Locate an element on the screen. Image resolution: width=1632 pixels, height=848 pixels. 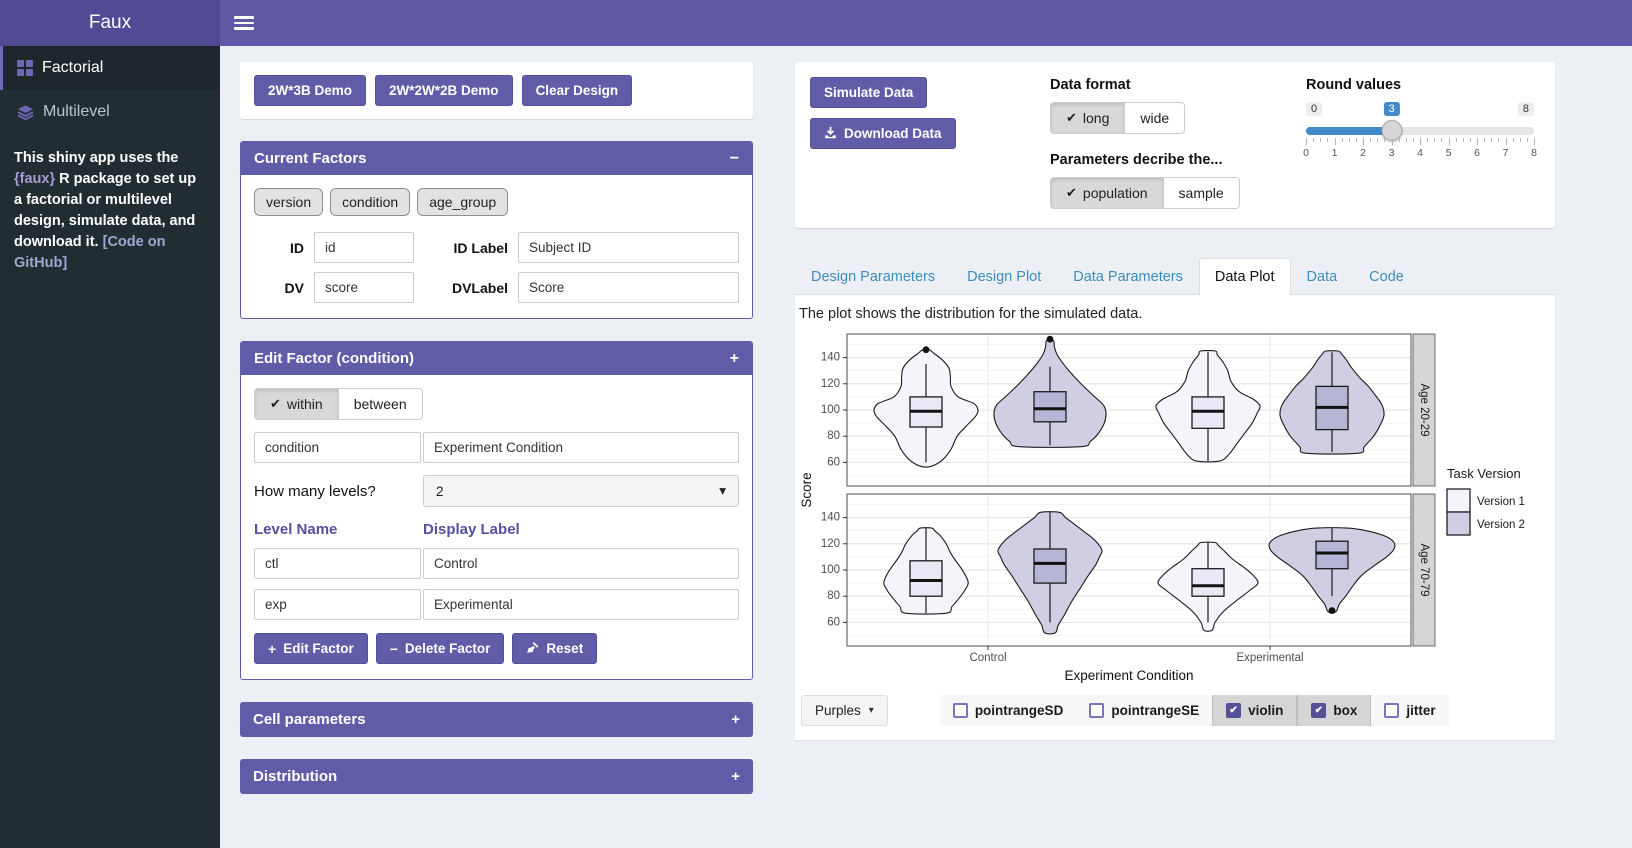
svg-text: Age 20-29 is located at coordinates (1424, 409).